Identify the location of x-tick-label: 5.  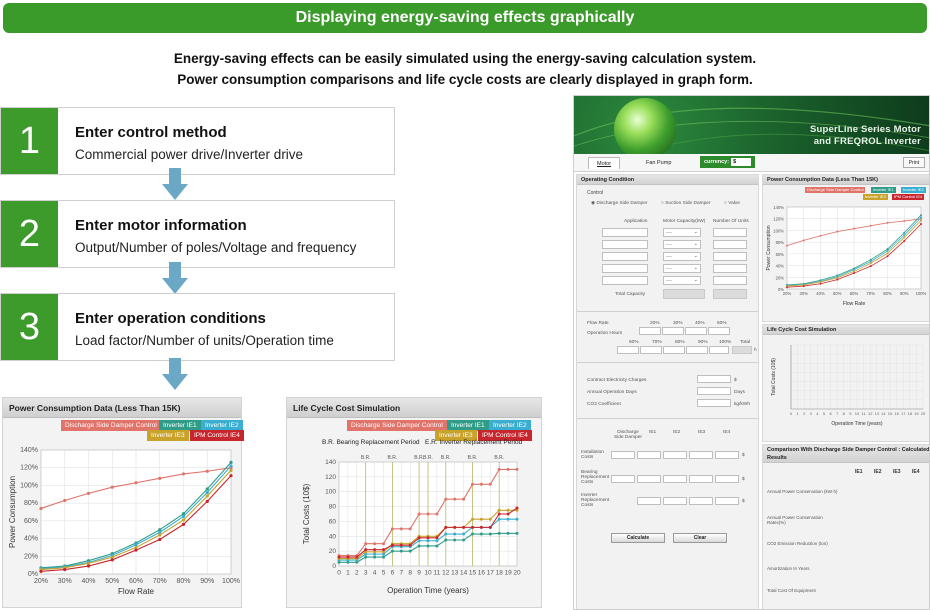
(824, 413).